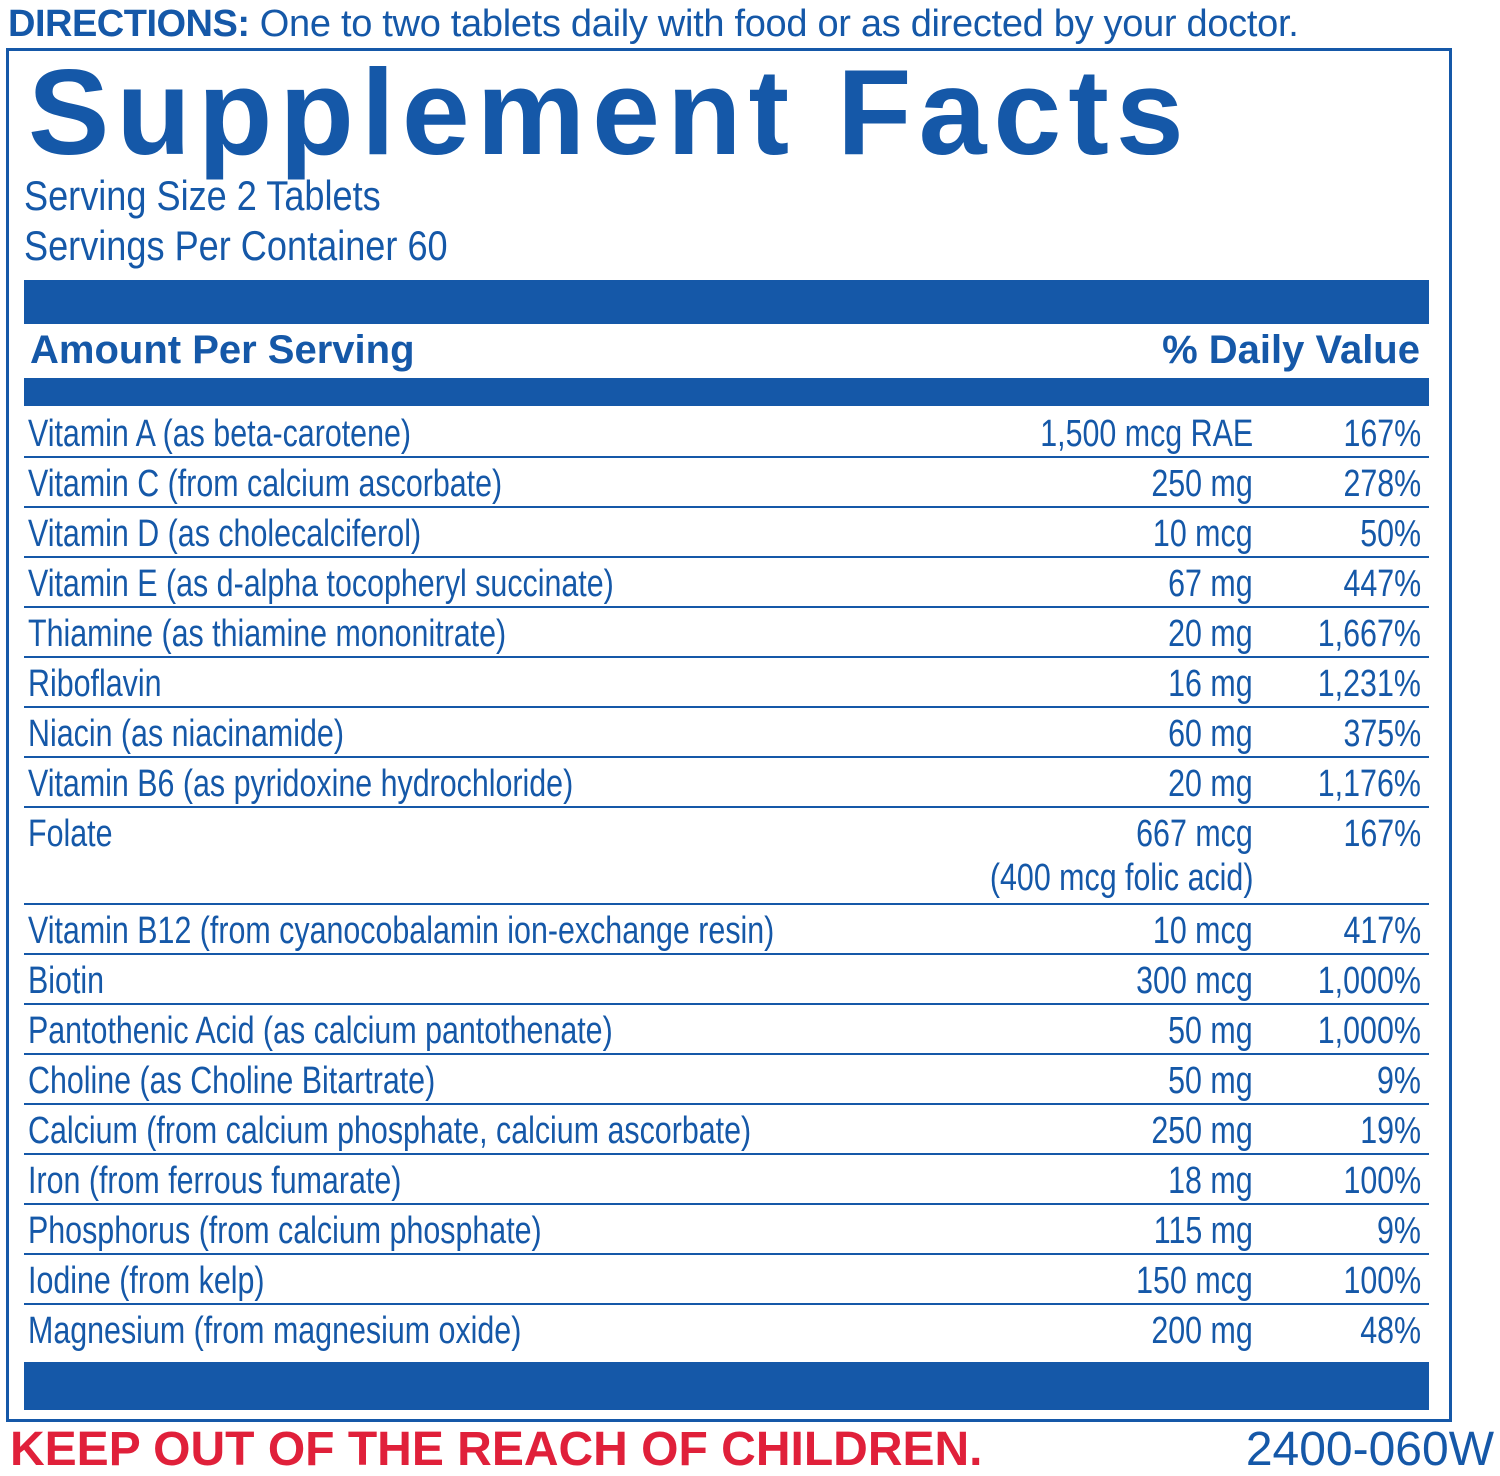 Image resolution: width=1500 pixels, height=1476 pixels. Describe the element at coordinates (1369, 1449) in the screenshot. I see `product-code: 2400-060W` at that location.